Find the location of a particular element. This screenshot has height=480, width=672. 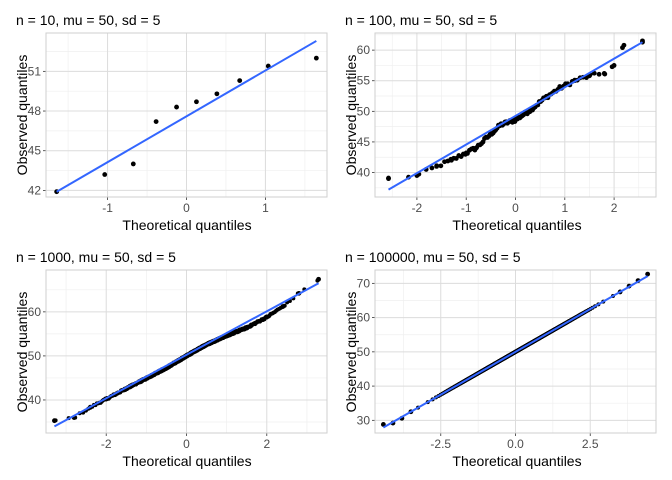

panel-title: n = 100000, mu = 50, sd = 5 is located at coordinates (433, 257).